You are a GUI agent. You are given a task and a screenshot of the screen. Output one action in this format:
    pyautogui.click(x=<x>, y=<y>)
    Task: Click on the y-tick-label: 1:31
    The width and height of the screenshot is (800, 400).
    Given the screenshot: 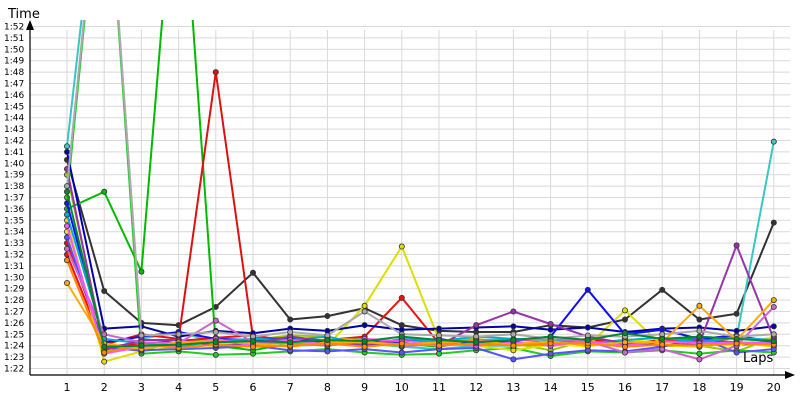 What is the action you would take?
    pyautogui.click(x=14, y=267)
    